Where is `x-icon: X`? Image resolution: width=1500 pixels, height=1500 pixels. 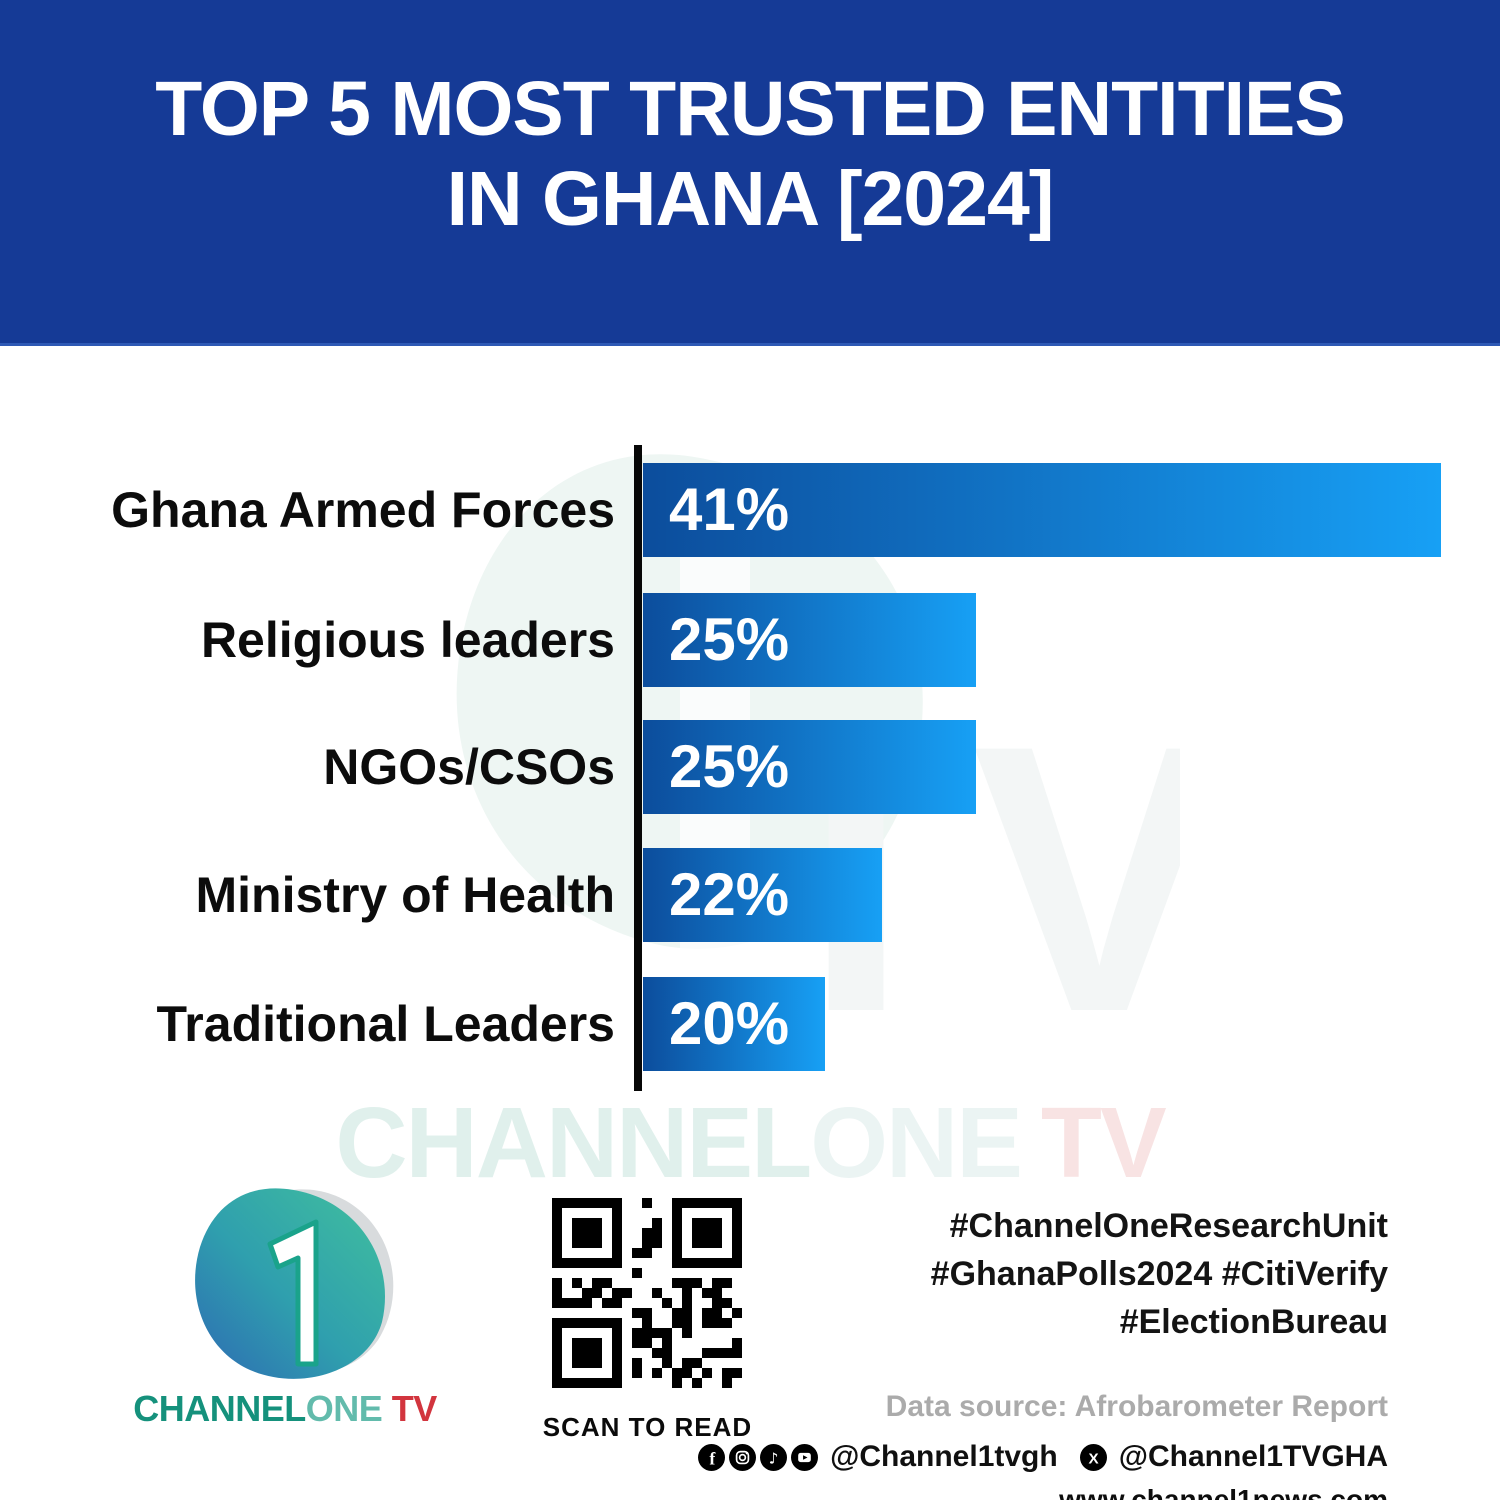 x-icon: X is located at coordinates (1093, 1457).